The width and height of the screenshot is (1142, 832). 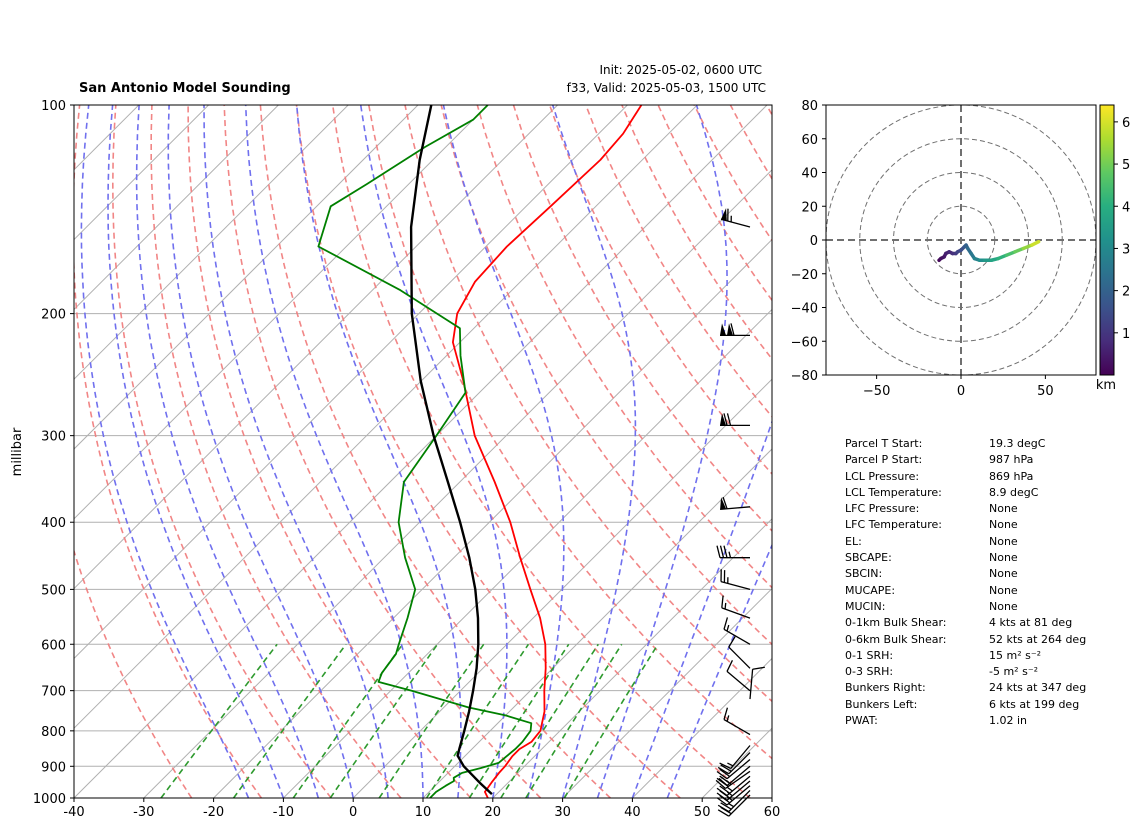 What do you see at coordinates (493, 812) in the screenshot?
I see `x-tick-label: 20` at bounding box center [493, 812].